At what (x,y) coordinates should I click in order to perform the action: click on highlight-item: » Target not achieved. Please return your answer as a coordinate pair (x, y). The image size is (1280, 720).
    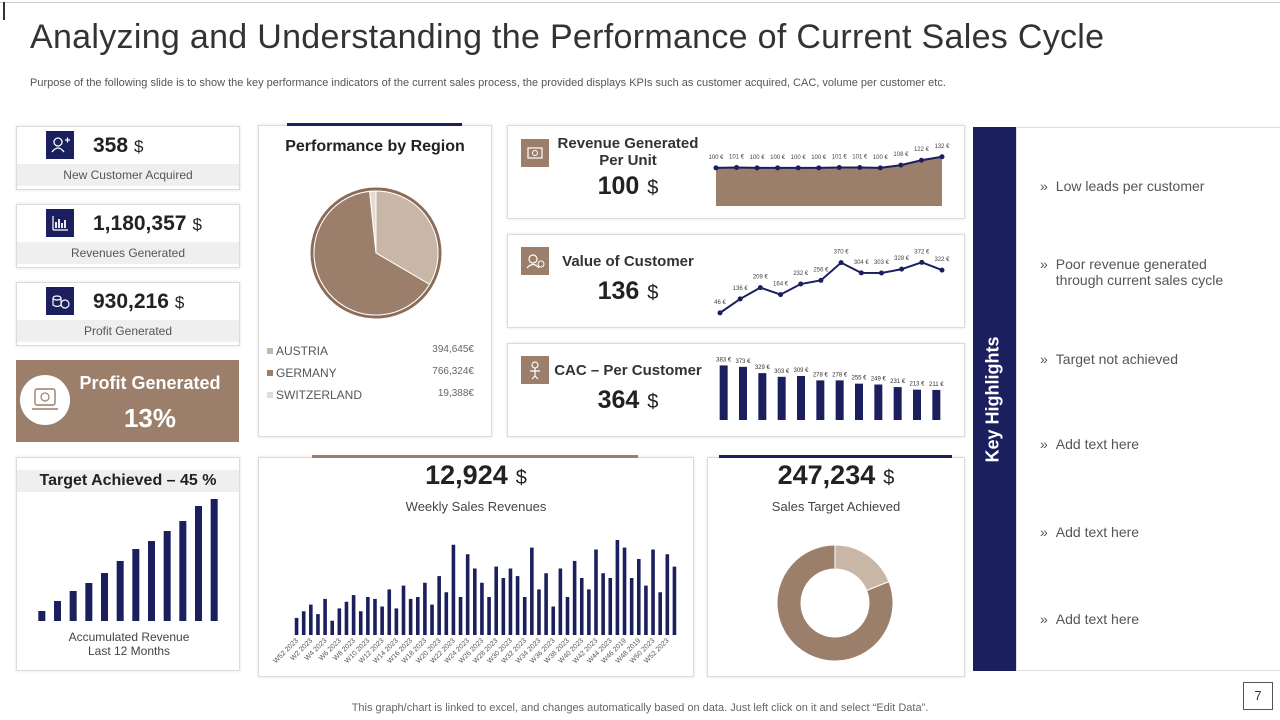
    Looking at the image, I should click on (1109, 359).